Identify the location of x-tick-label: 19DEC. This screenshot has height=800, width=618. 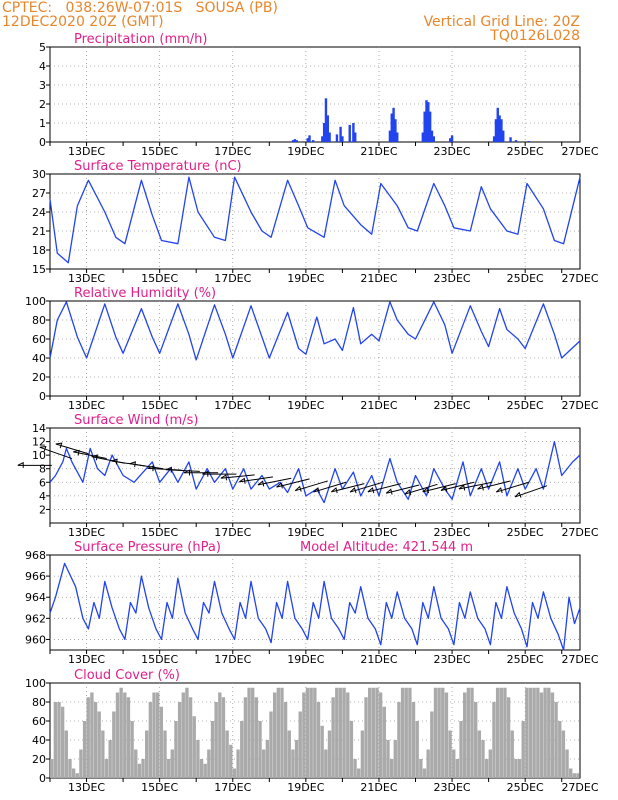
(305, 787).